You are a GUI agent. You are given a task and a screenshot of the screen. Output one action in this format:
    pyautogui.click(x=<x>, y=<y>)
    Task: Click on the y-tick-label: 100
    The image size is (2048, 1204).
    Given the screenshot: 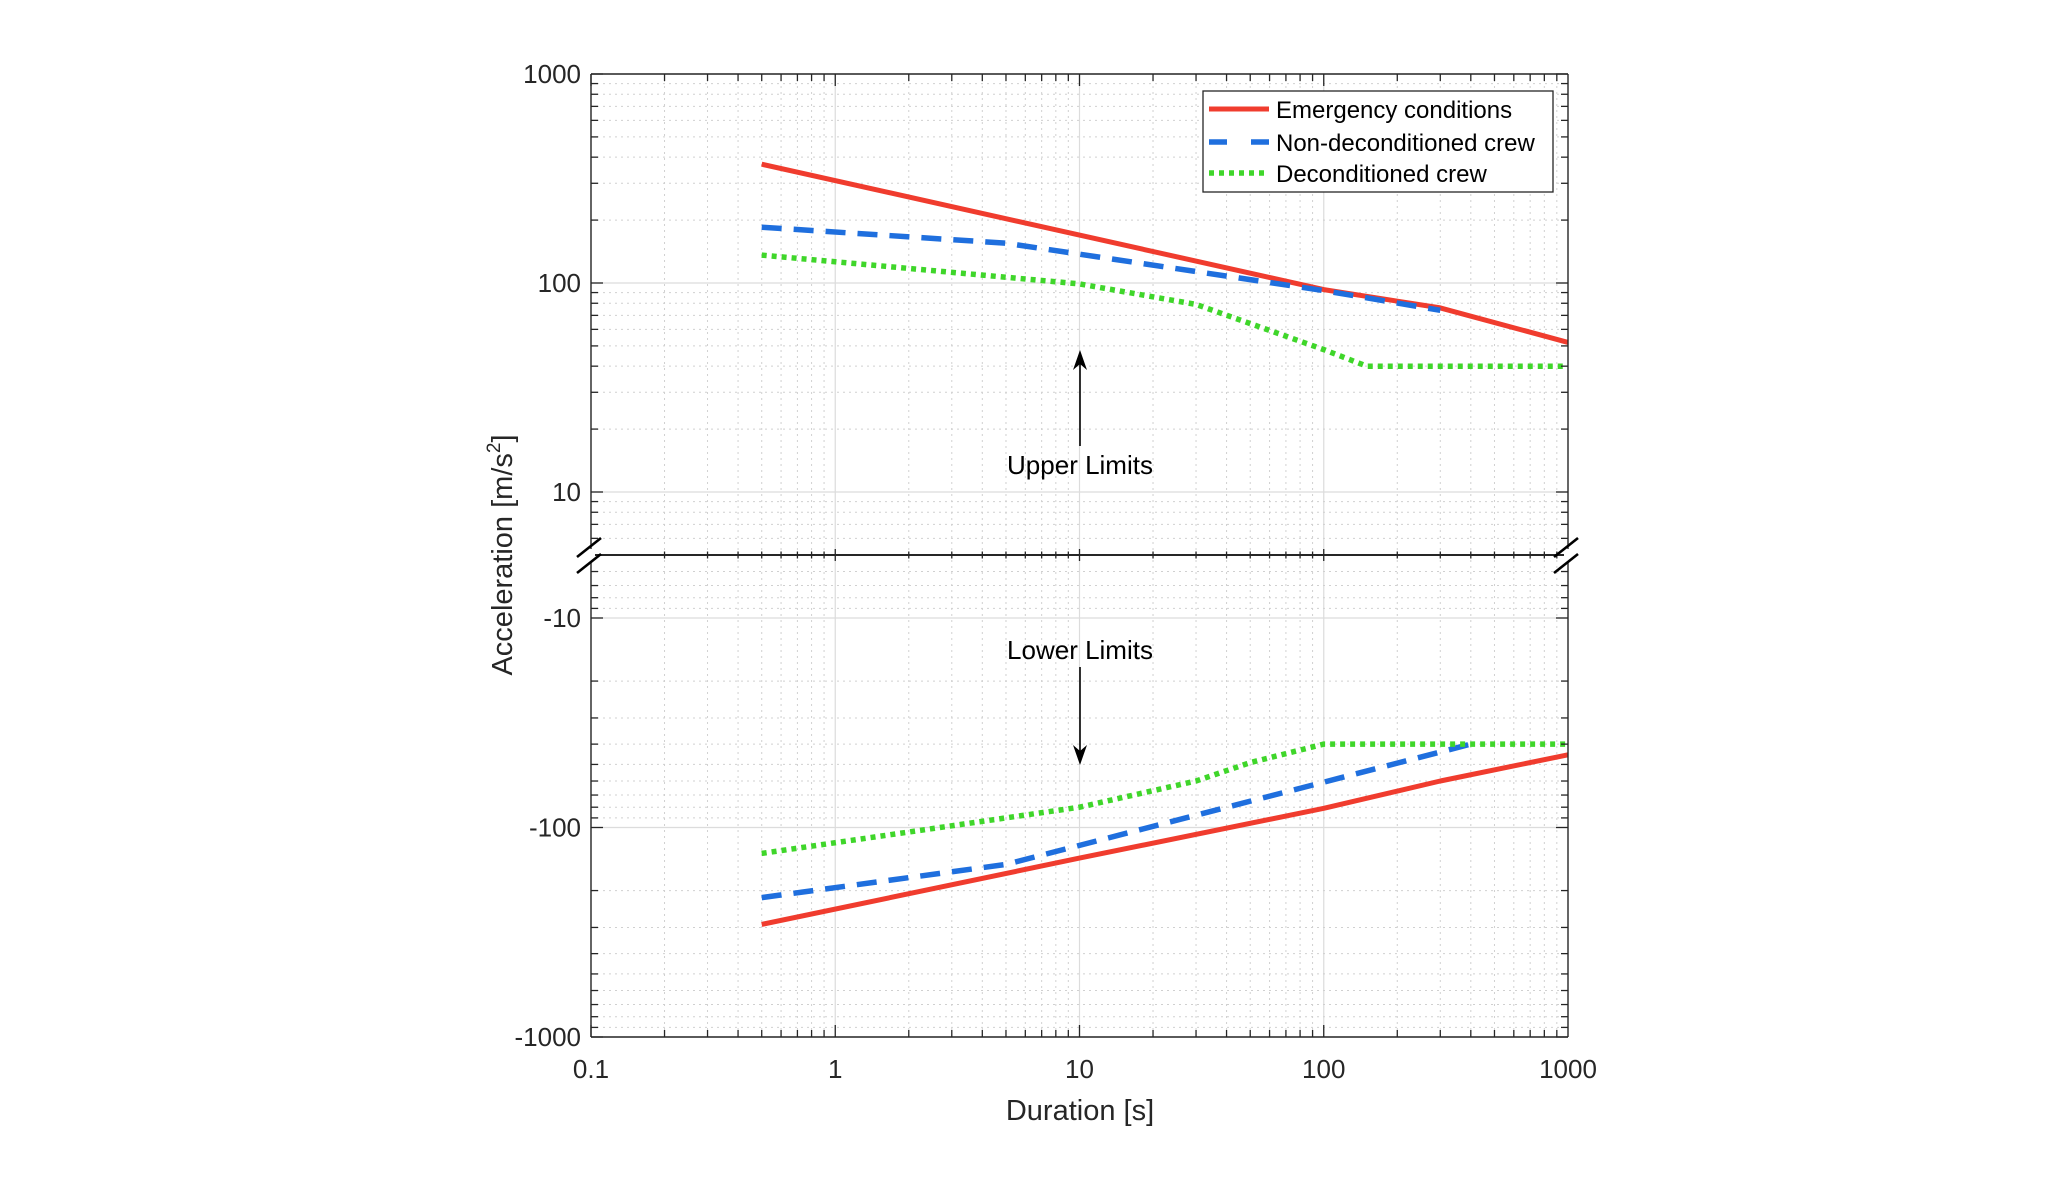 What is the action you would take?
    pyautogui.click(x=559, y=283)
    